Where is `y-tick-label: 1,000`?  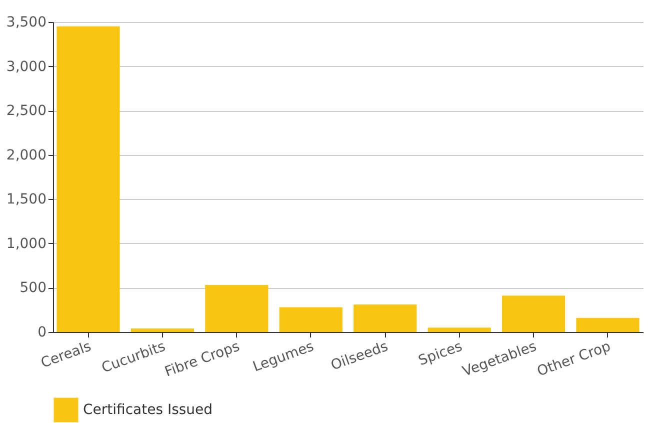 y-tick-label: 1,000 is located at coordinates (26, 244).